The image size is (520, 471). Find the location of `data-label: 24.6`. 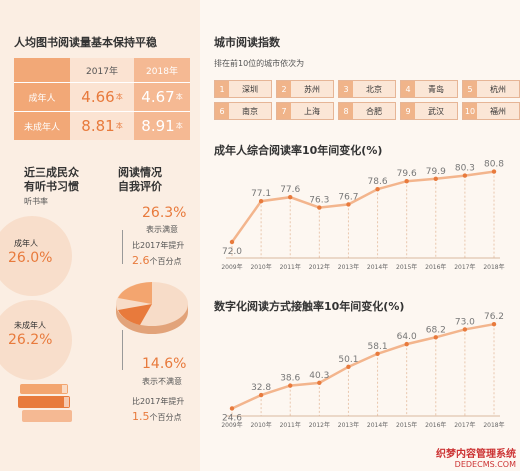

data-label: 24.6 is located at coordinates (232, 418).